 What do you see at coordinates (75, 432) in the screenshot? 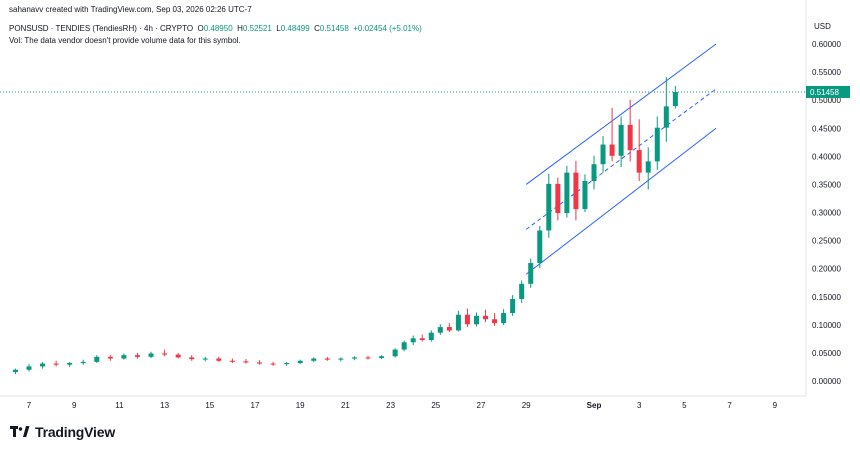
I see `brand-name: TradingView` at bounding box center [75, 432].